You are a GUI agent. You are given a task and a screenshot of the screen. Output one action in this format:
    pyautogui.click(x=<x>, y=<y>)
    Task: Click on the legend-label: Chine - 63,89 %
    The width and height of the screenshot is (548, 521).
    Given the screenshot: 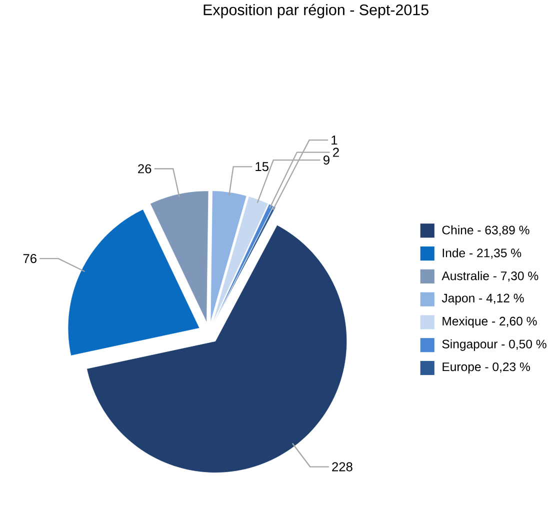 What is the action you would take?
    pyautogui.click(x=486, y=231)
    